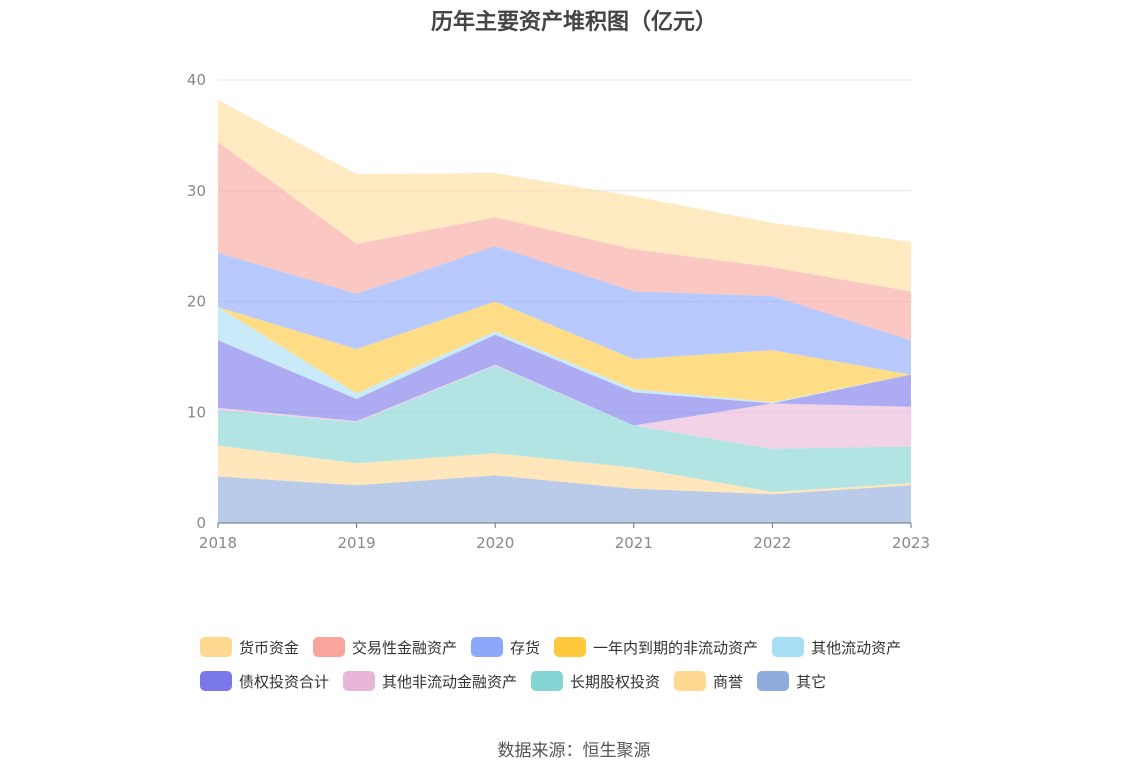  What do you see at coordinates (218, 543) in the screenshot?
I see `x-tick-label: 2018` at bounding box center [218, 543].